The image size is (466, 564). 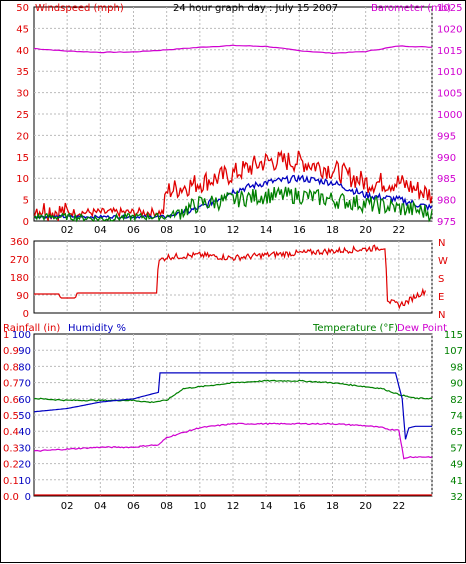 What do you see at coordinates (31, 328) in the screenshot?
I see `rainfall-label: Rainfall (in)` at bounding box center [31, 328].